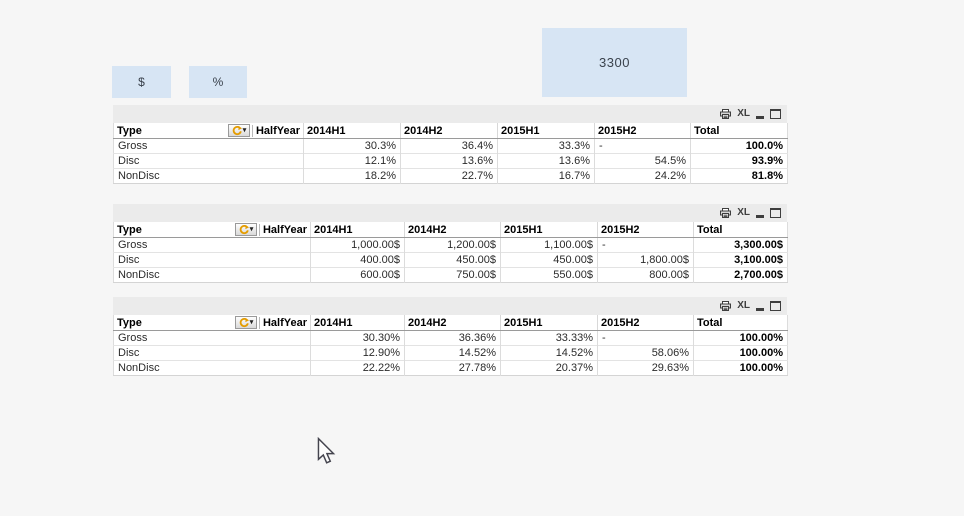 The image size is (964, 516). Describe the element at coordinates (549, 368) in the screenshot. I see `value-cell: 20.37%` at that location.